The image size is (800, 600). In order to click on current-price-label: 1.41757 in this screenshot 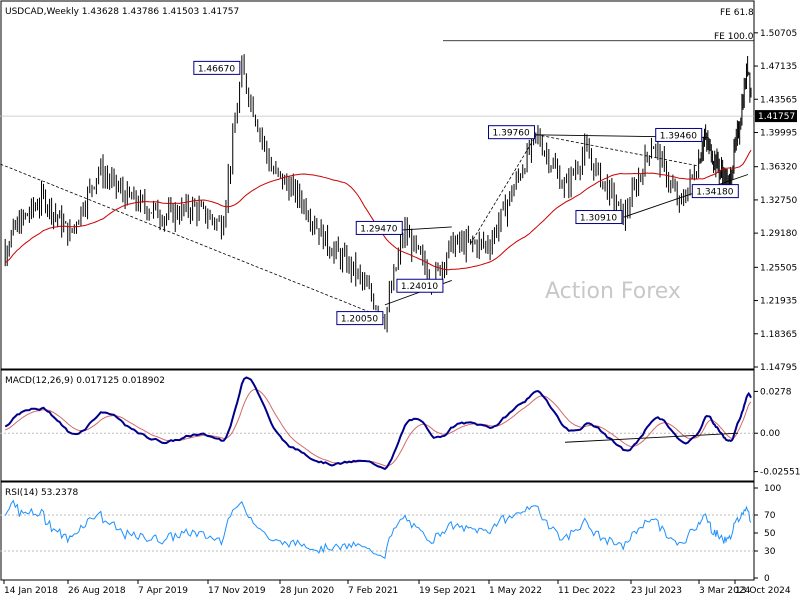, I will do `click(776, 117)`.